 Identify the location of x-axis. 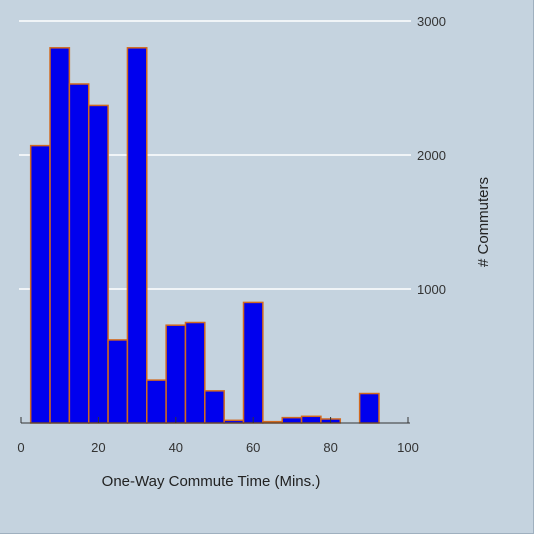
(215, 420).